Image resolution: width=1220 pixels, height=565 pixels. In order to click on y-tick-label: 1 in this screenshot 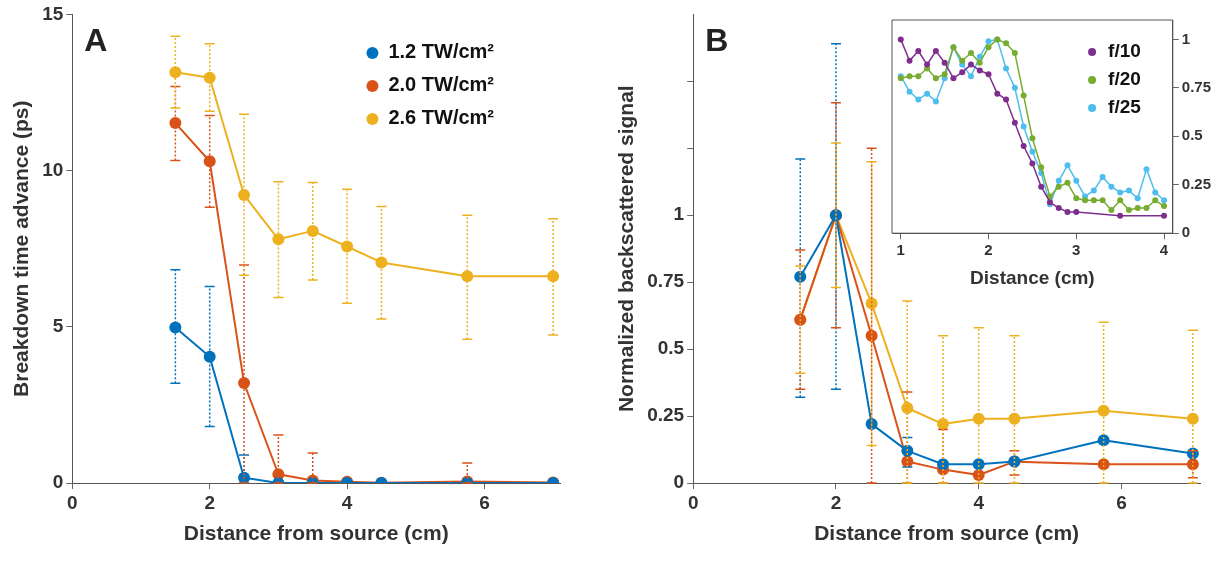, I will do `click(679, 214)`.